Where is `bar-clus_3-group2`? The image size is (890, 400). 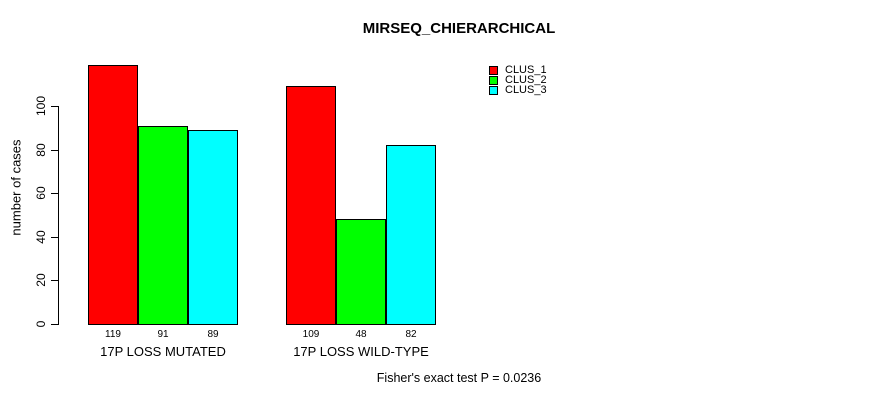 bar-clus_3-group2 is located at coordinates (411, 235).